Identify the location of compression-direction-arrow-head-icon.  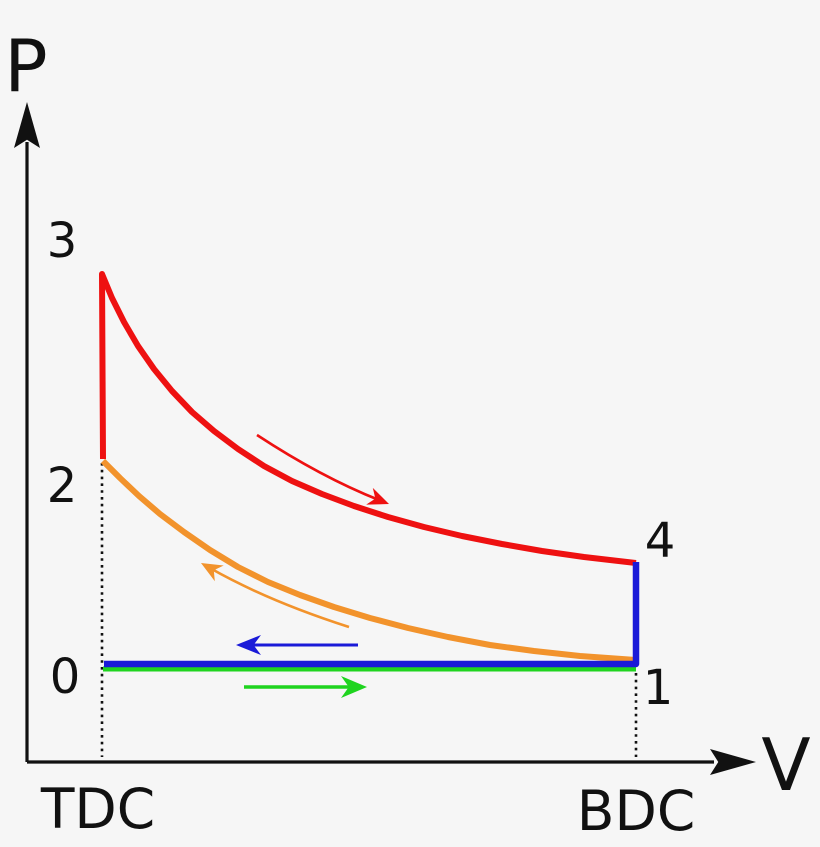
(212, 572).